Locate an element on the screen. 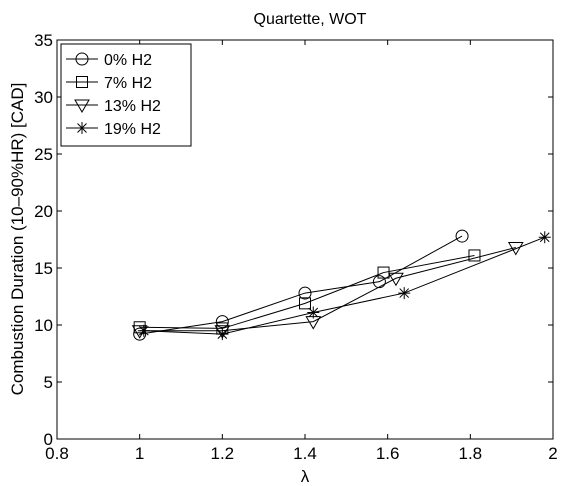 The height and width of the screenshot is (486, 568). y-tick-label: 25 is located at coordinates (43, 154).